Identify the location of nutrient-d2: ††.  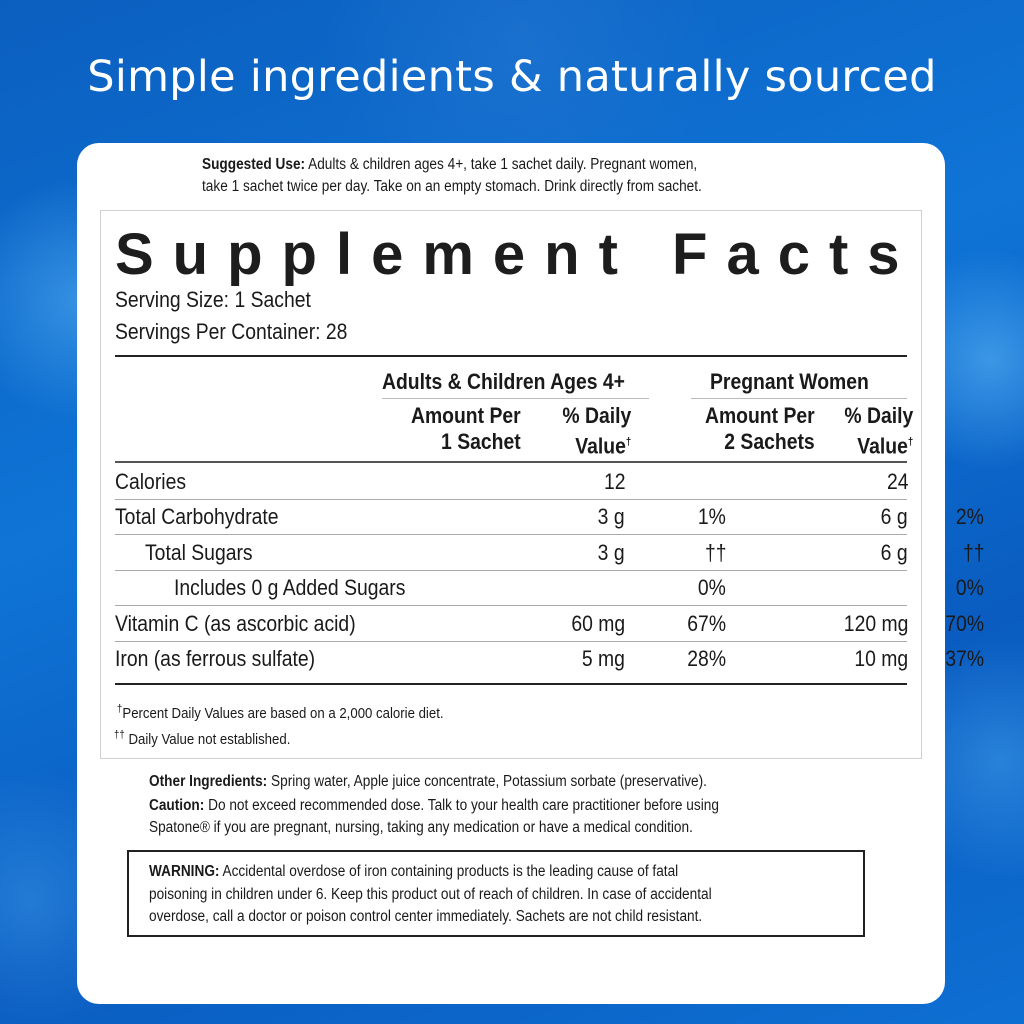
(973, 552).